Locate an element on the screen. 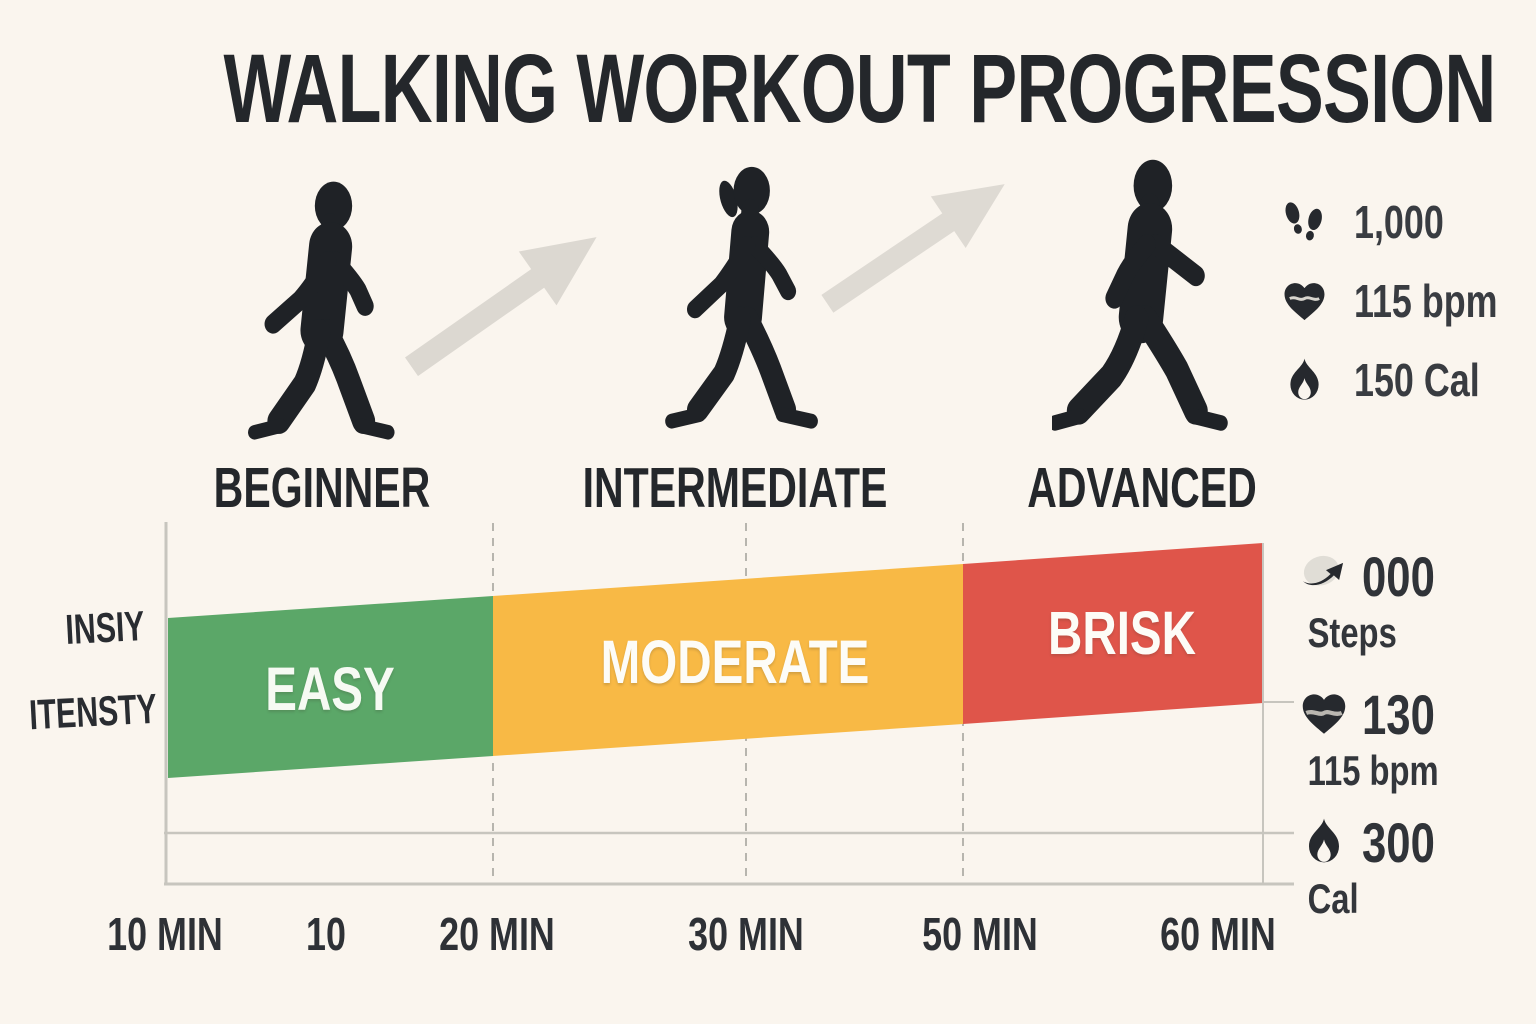 The height and width of the screenshot is (1024, 1536). band-label-brisk: BRISK is located at coordinates (1122, 633).